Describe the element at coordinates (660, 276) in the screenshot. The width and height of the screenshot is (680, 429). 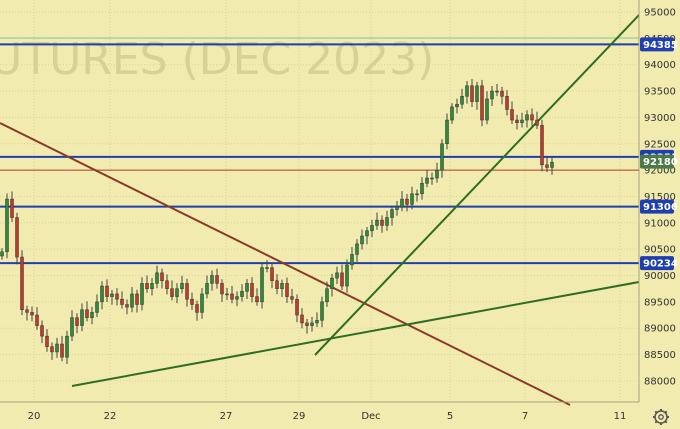
I see `y-tick-label: 90000` at that location.